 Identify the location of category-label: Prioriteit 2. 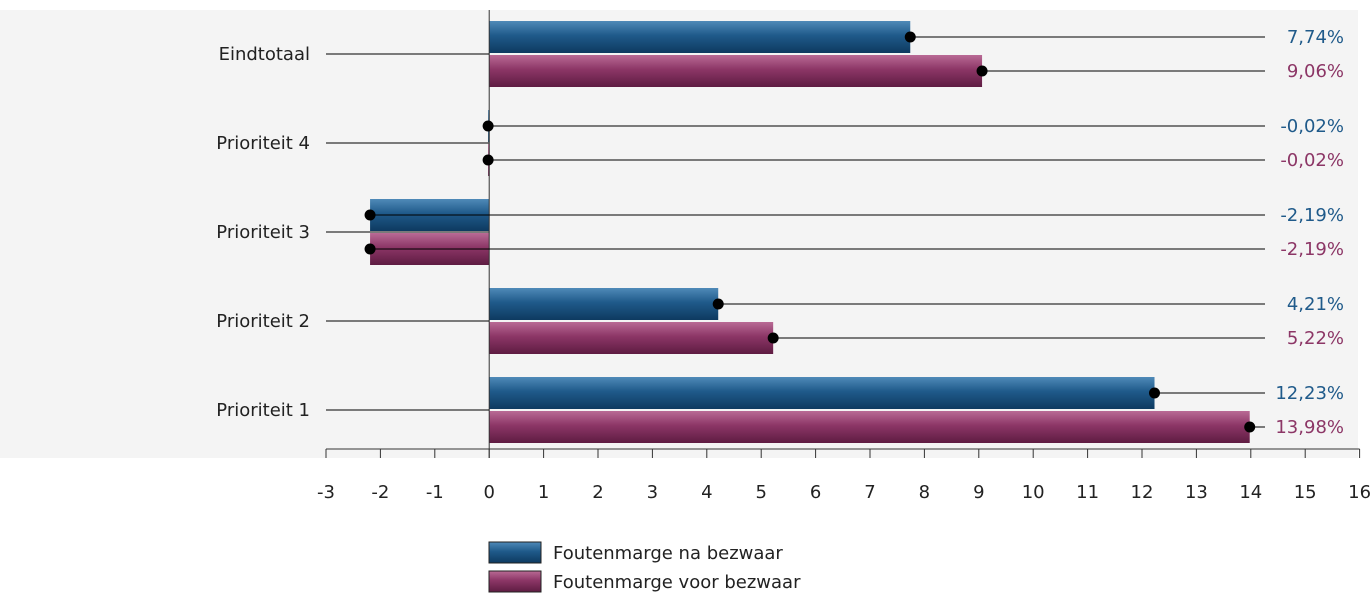
(263, 321).